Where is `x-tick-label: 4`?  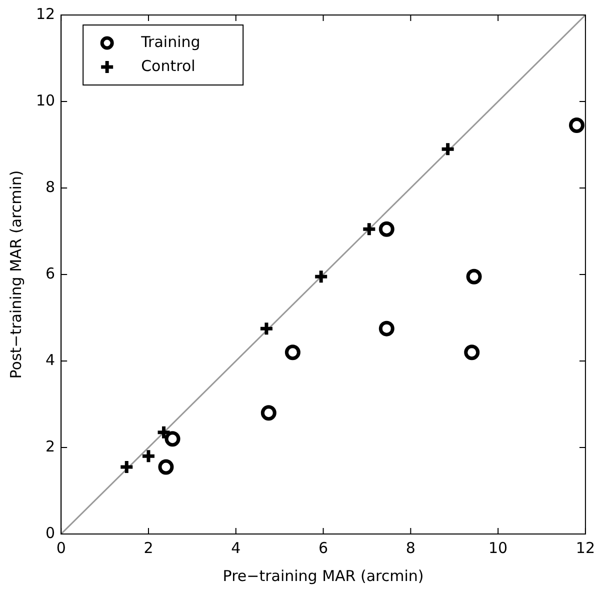
x-tick-label: 4 is located at coordinates (236, 547).